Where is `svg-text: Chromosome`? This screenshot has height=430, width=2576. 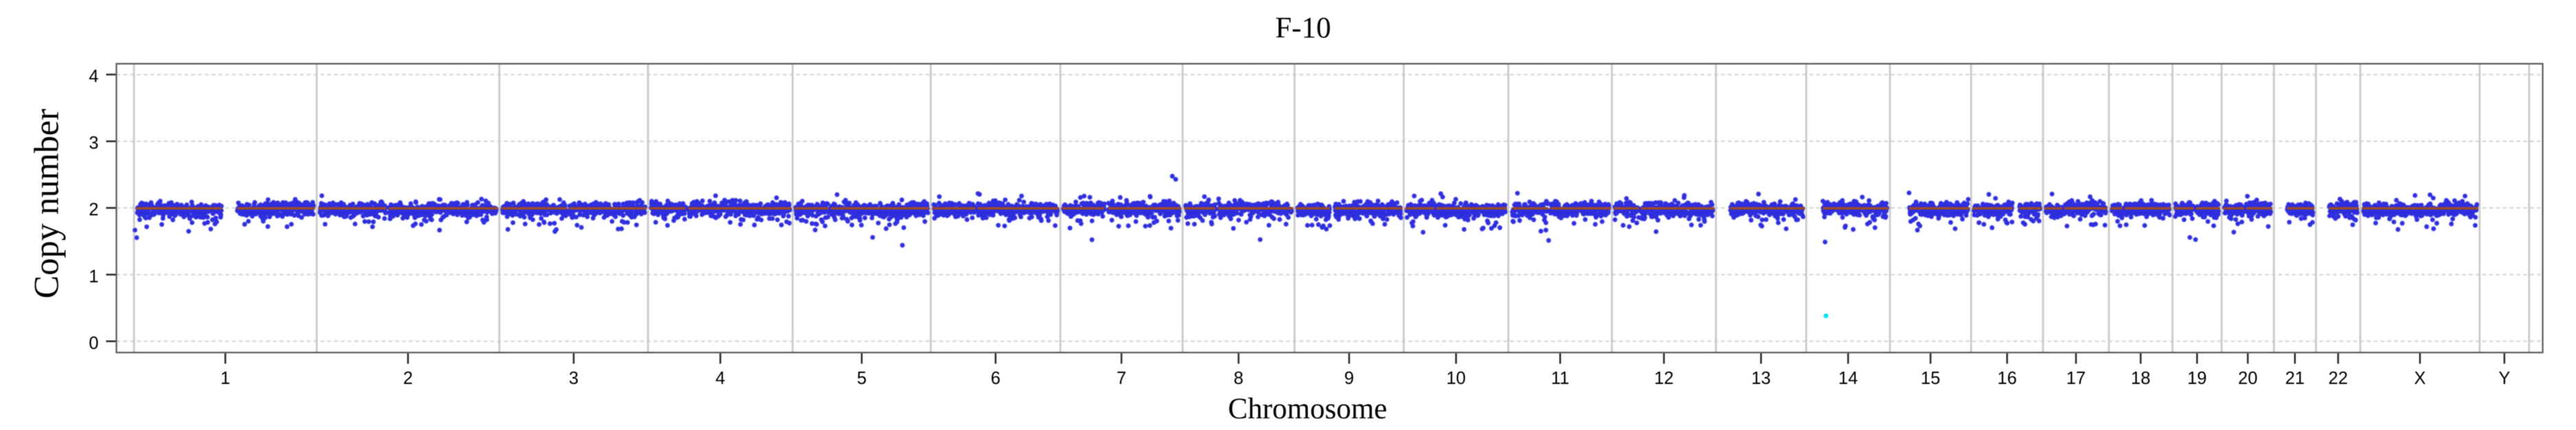 svg-text: Chromosome is located at coordinates (1307, 409).